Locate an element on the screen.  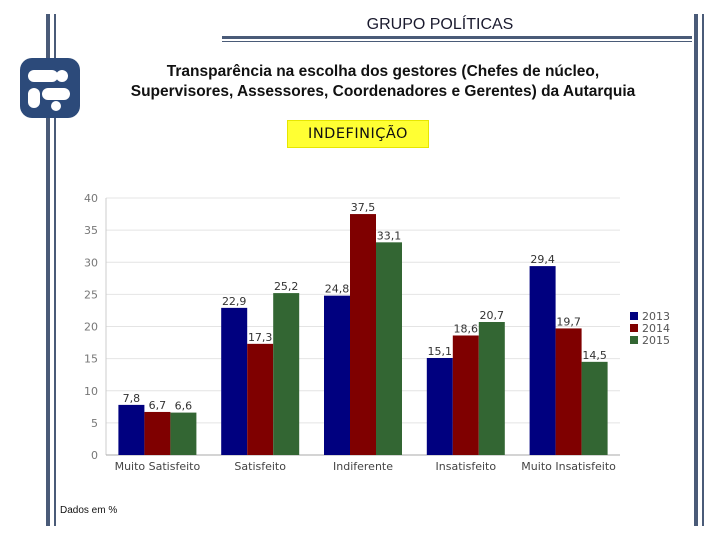
y-tick-label: 15 is located at coordinates (91, 359).